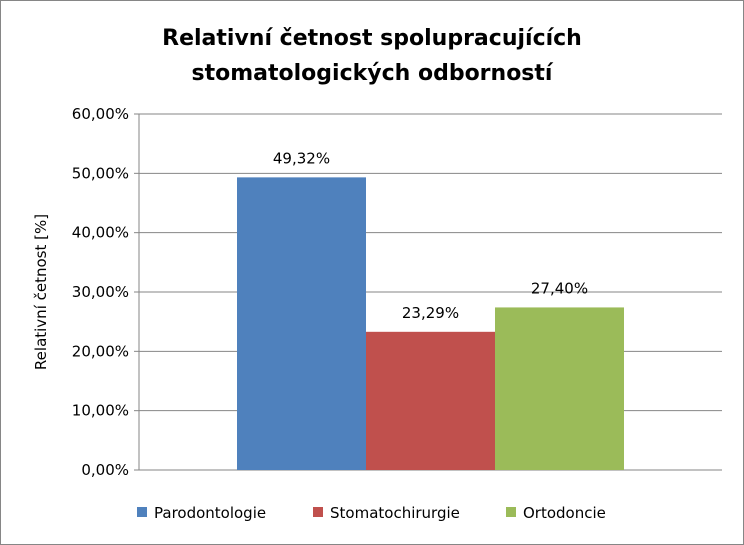  Describe the element at coordinates (373, 73) in the screenshot. I see `chart-title-line-2: stomatologických odborností` at that location.